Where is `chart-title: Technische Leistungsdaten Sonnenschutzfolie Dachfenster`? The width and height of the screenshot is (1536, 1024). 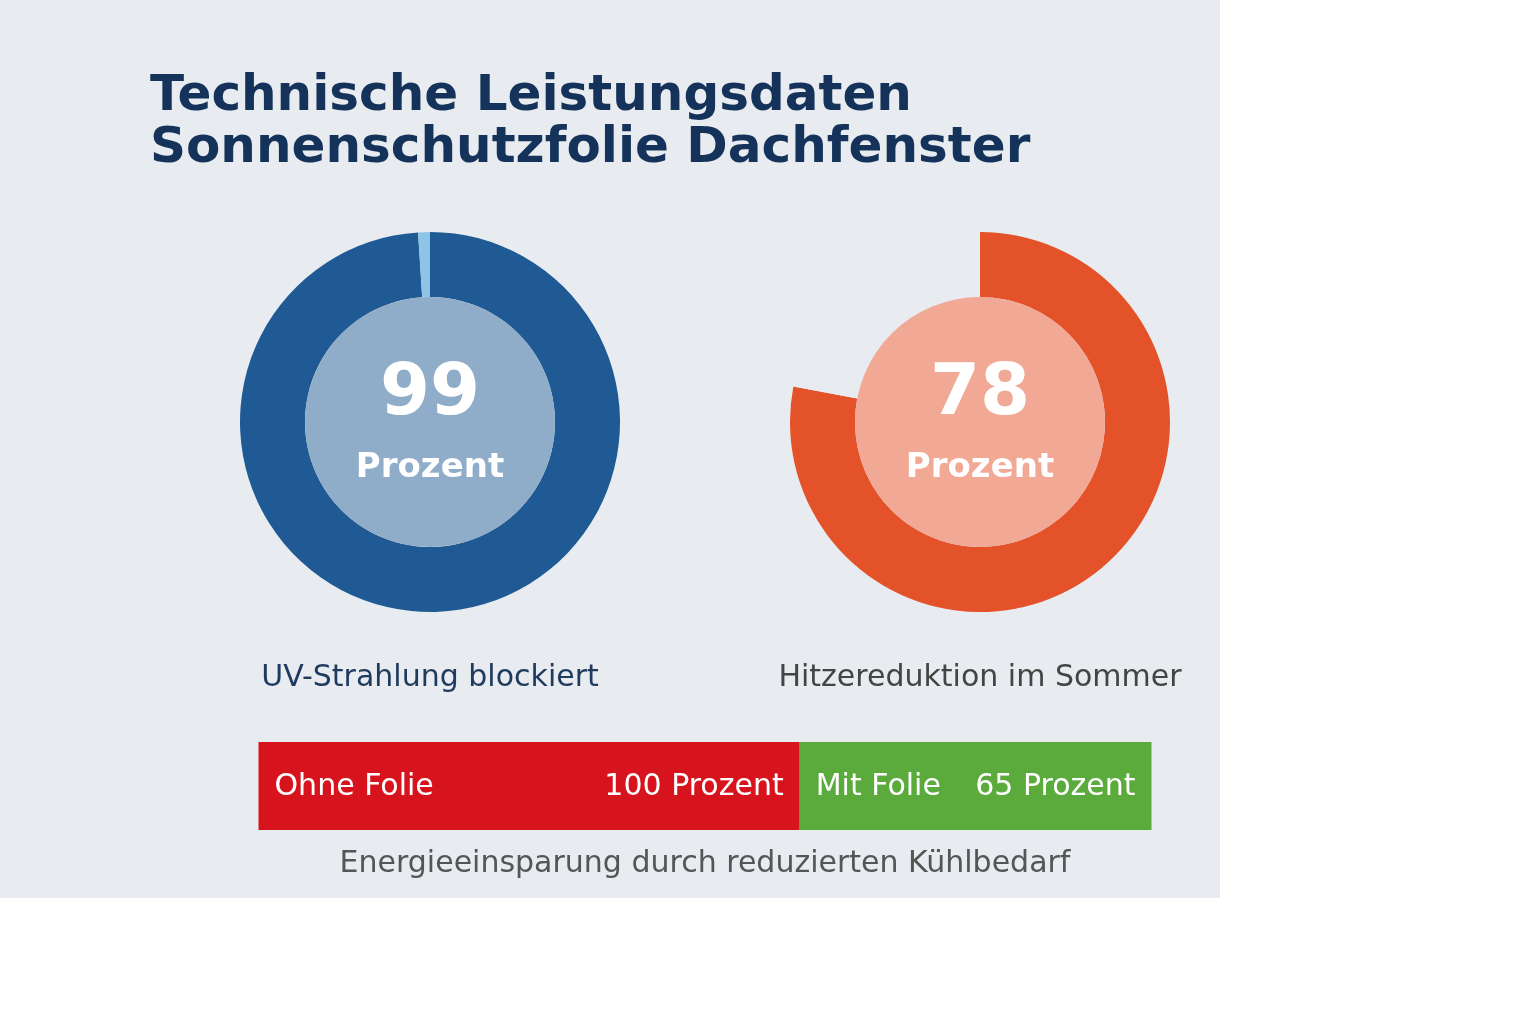
chart-title: Technische Leistungsdaten Sonnenschutzfolie Dachfenster is located at coordinates (590, 119).